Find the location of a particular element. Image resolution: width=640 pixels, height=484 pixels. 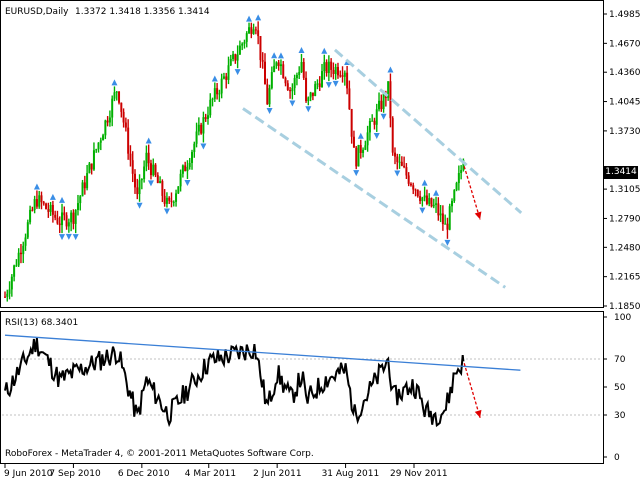

date-tick-label: 9 Jun 2010 is located at coordinates (28, 474).